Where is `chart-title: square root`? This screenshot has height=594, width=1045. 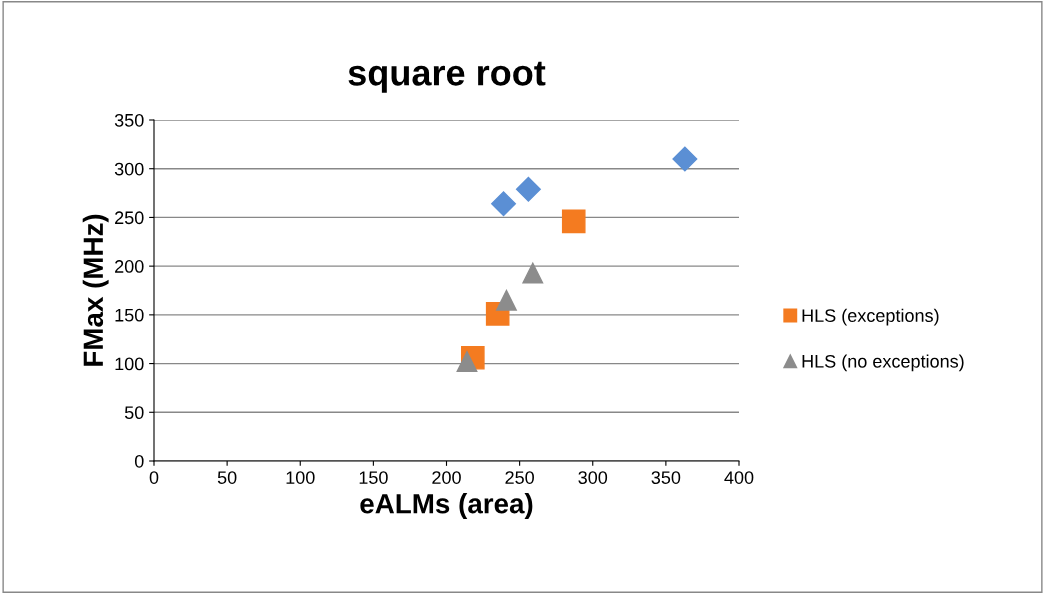
chart-title: square root is located at coordinates (447, 77).